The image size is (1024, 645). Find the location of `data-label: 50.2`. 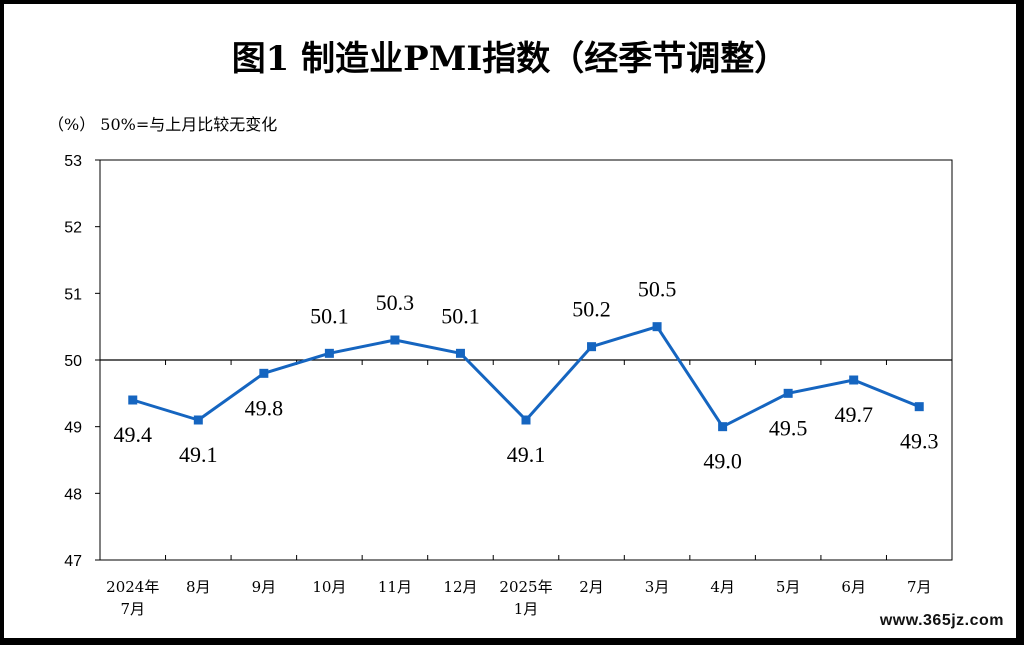

data-label: 50.2 is located at coordinates (591, 309).